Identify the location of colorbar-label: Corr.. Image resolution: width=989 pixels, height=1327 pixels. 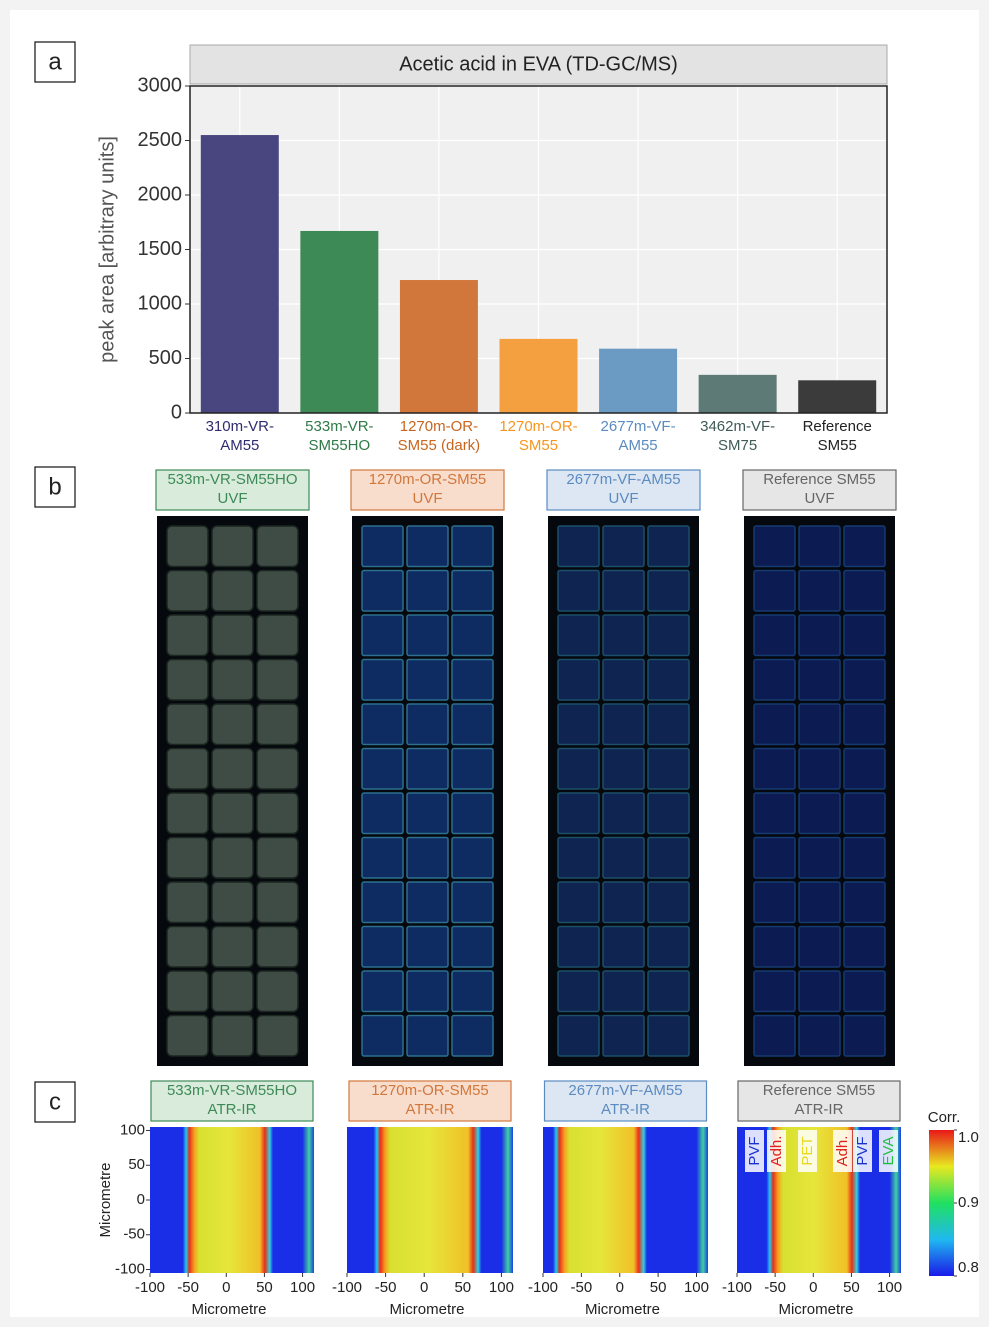
(944, 1117).